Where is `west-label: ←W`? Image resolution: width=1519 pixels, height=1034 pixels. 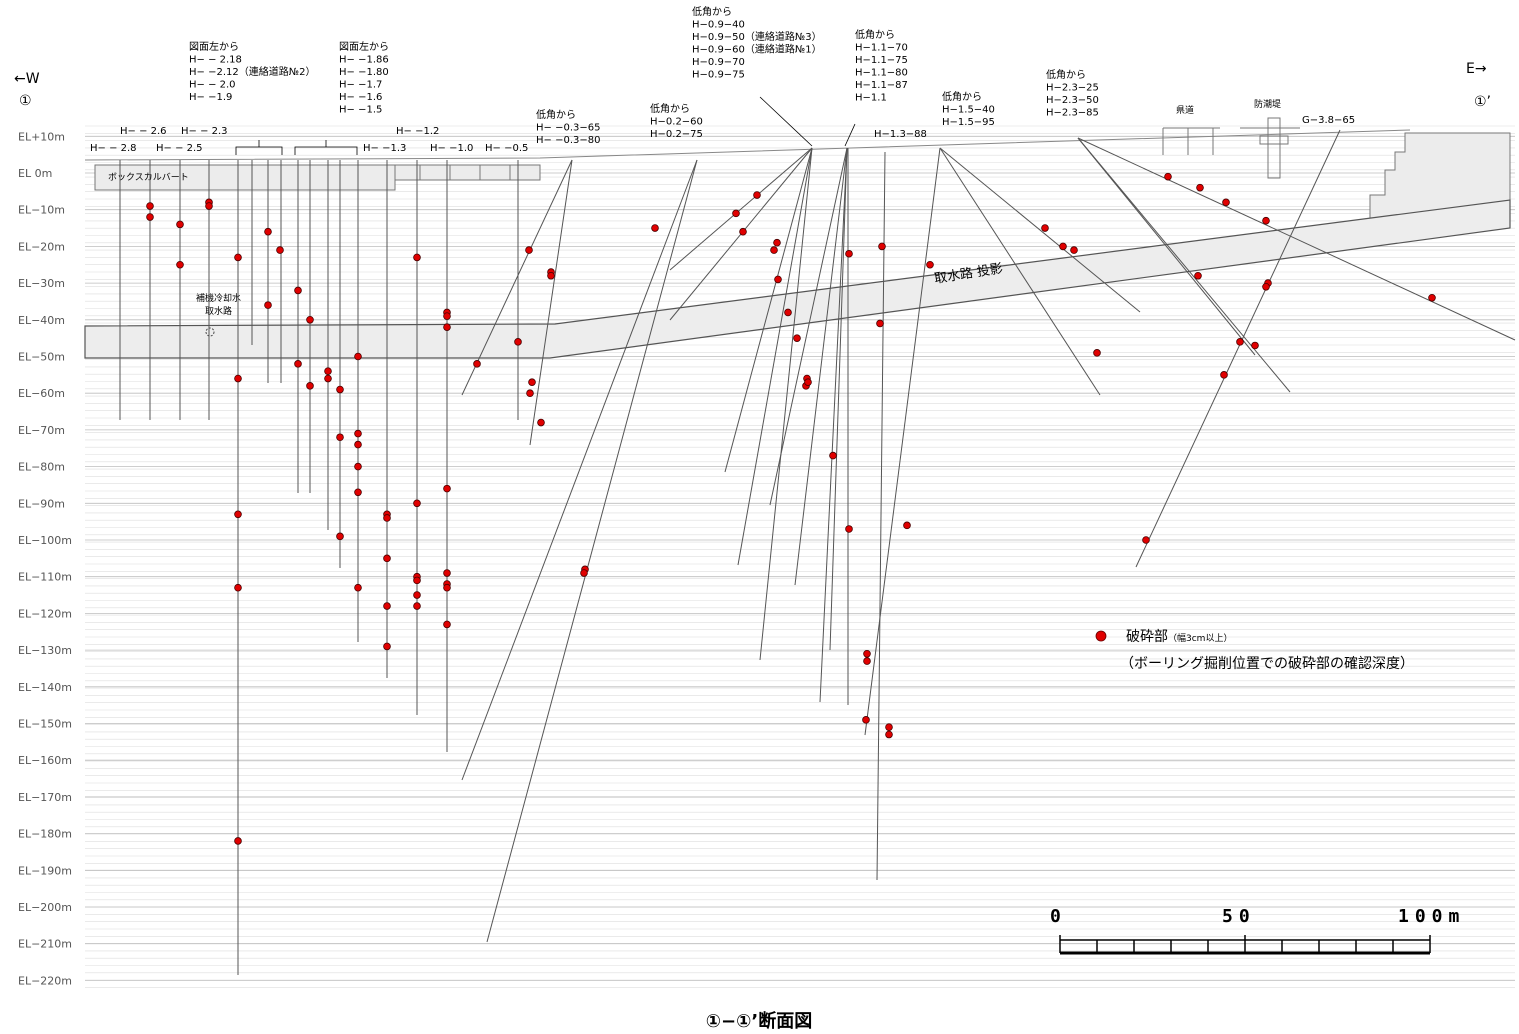 west-label: ←W is located at coordinates (27, 79).